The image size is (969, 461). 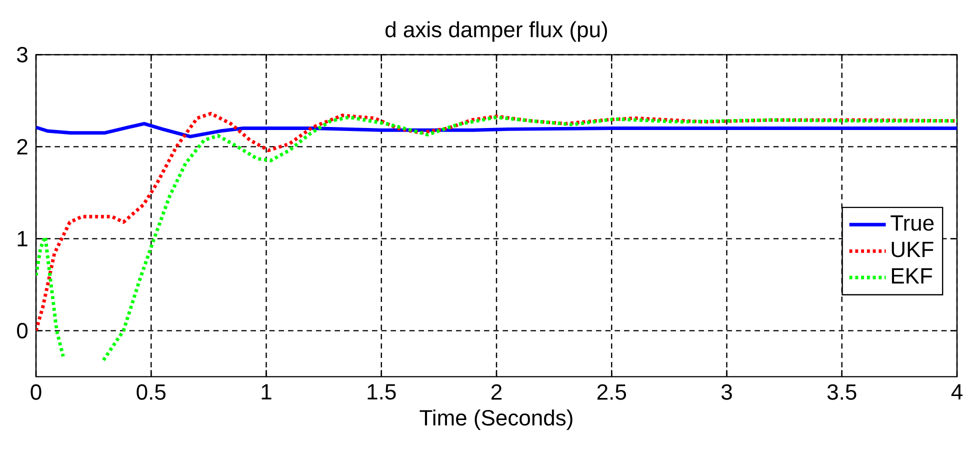 What do you see at coordinates (36, 392) in the screenshot?
I see `x-tick-label: 0` at bounding box center [36, 392].